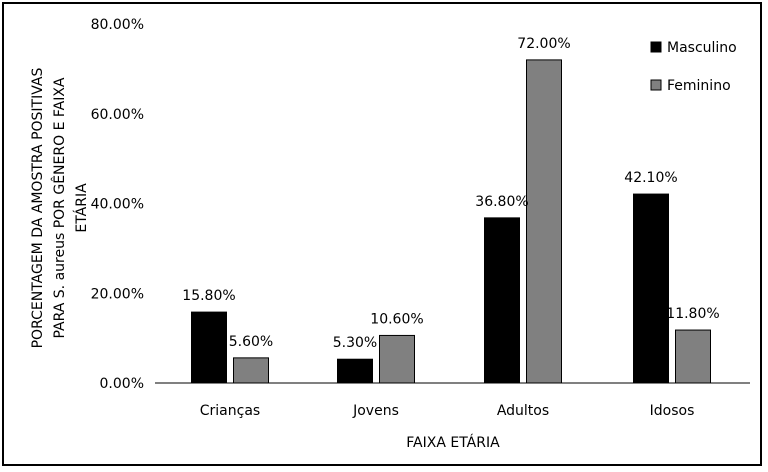 This screenshot has height=472, width=768. Describe the element at coordinates (543, 44) in the screenshot. I see `data-label-feminino-3: 72.00%` at that location.